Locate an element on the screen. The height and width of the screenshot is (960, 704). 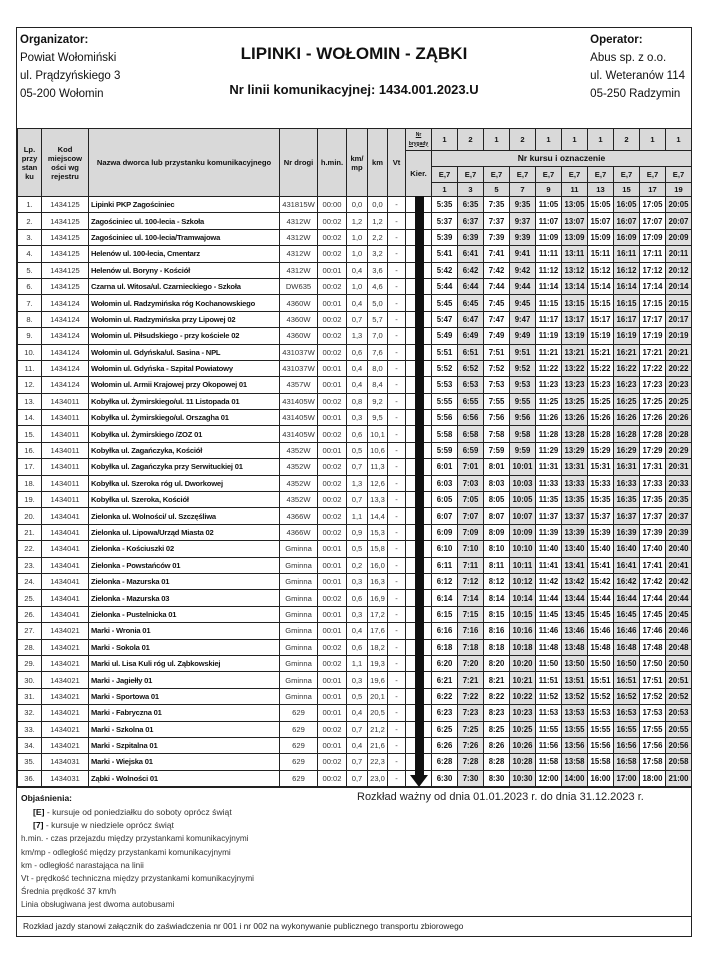
departure-time: 16:45 is located at coordinates (626, 614).